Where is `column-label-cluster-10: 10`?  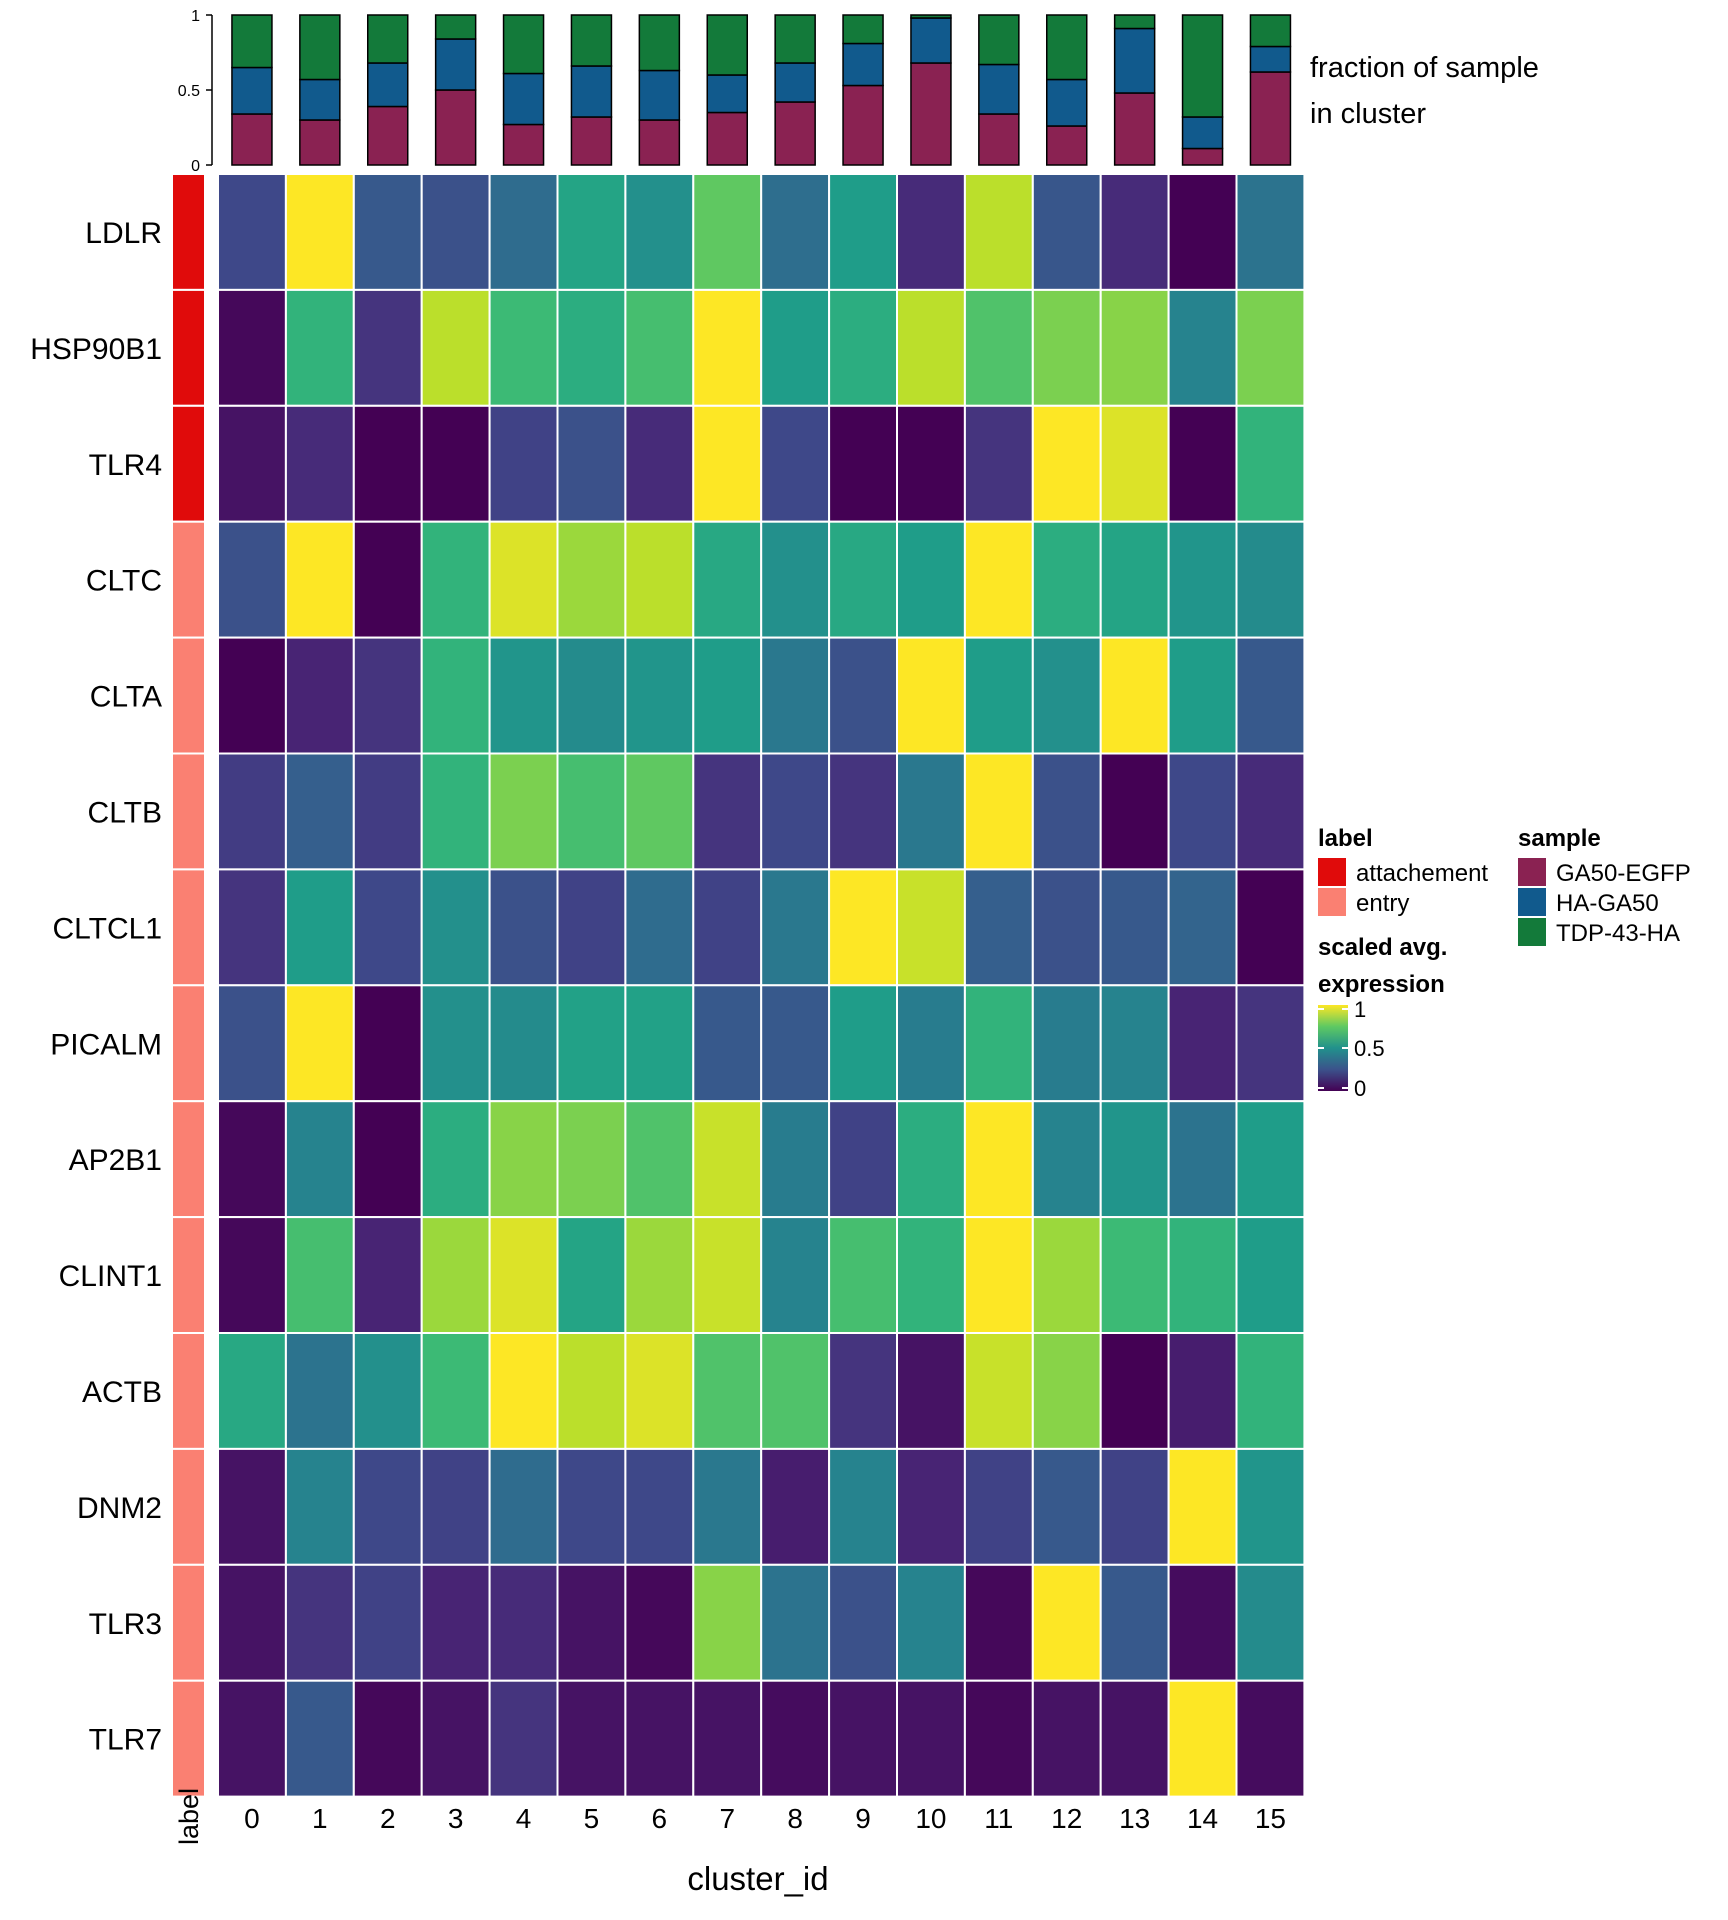
column-label-cluster-10: 10 is located at coordinates (930, 1818).